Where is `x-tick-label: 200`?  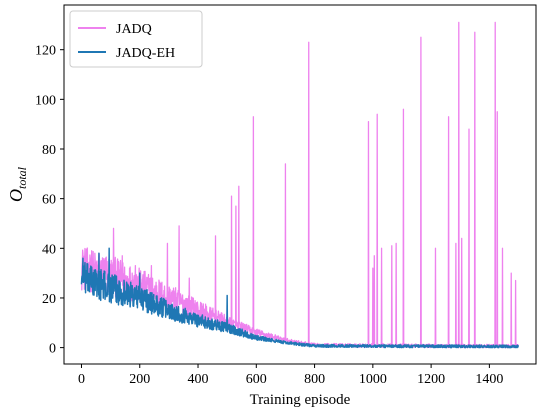
x-tick-label: 200 is located at coordinates (139, 379).